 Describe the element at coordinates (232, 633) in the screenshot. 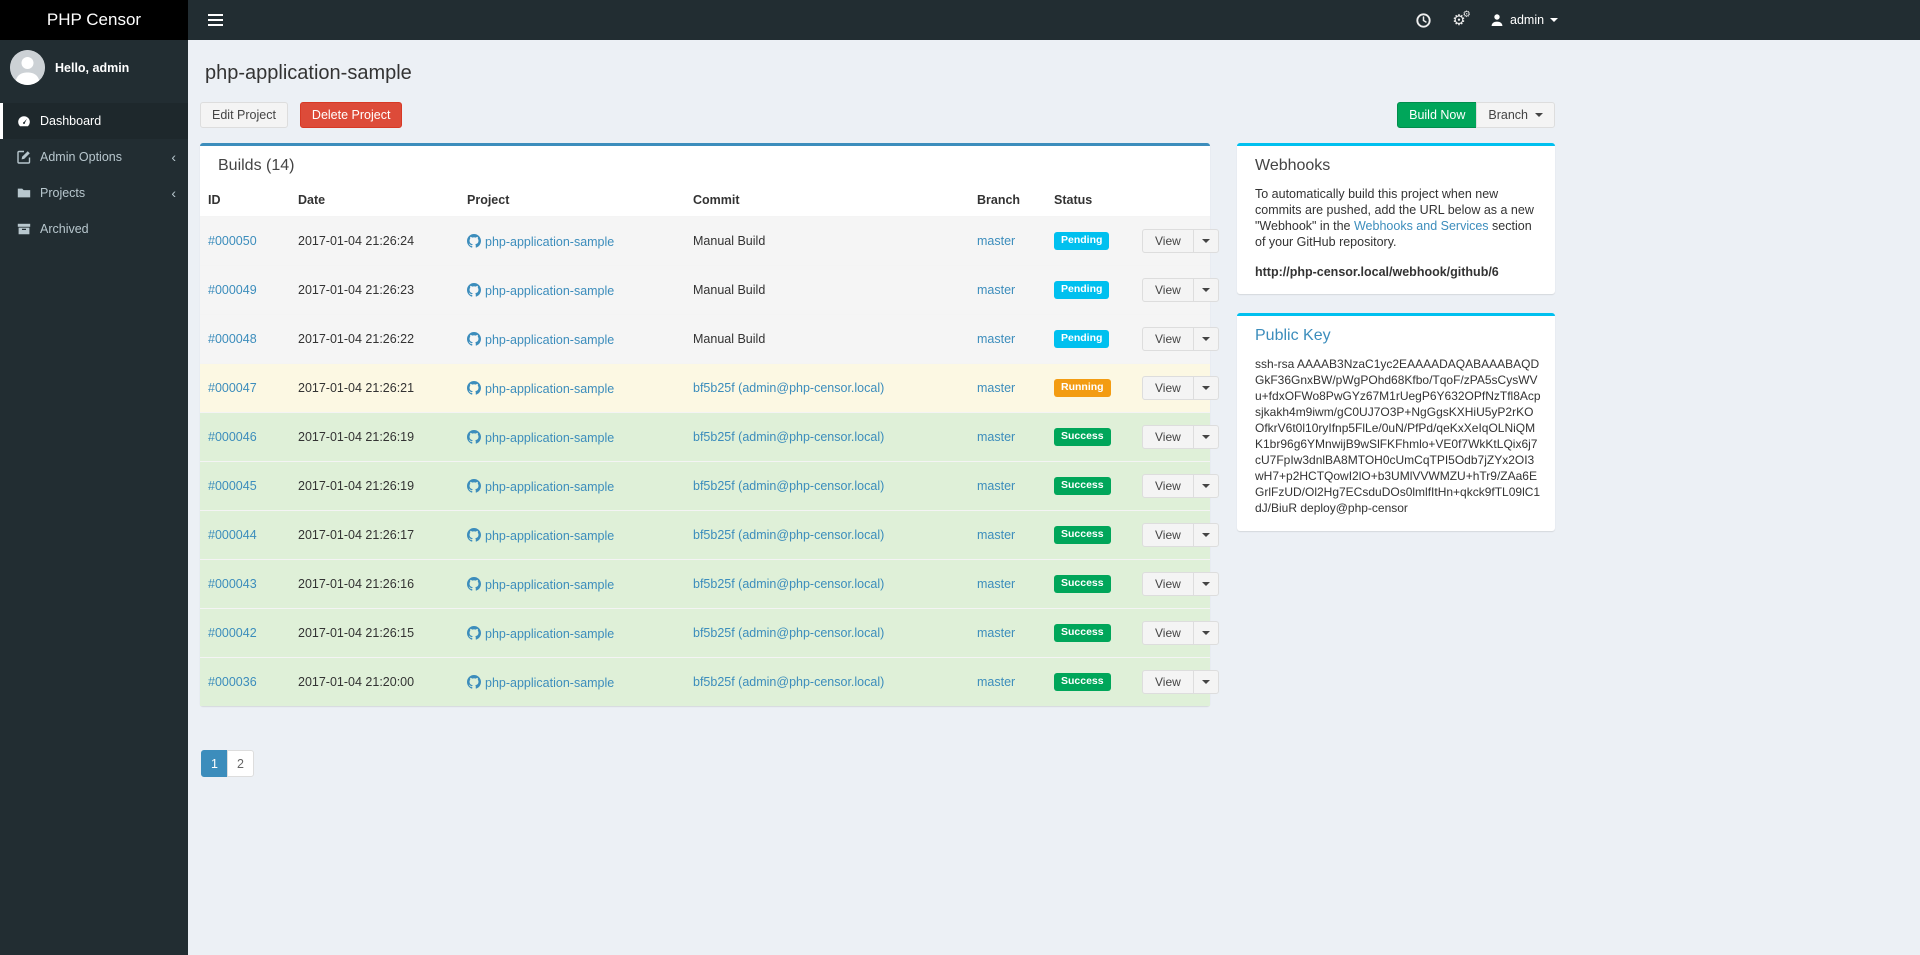

I see `build-id-link: #000042` at that location.